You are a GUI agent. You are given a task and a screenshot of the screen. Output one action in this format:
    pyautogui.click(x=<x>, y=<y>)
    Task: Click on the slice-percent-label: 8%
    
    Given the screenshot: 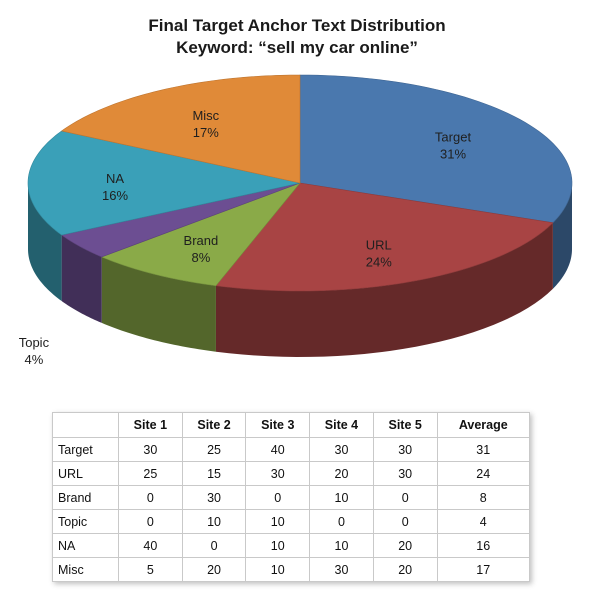 What is the action you would take?
    pyautogui.click(x=201, y=257)
    